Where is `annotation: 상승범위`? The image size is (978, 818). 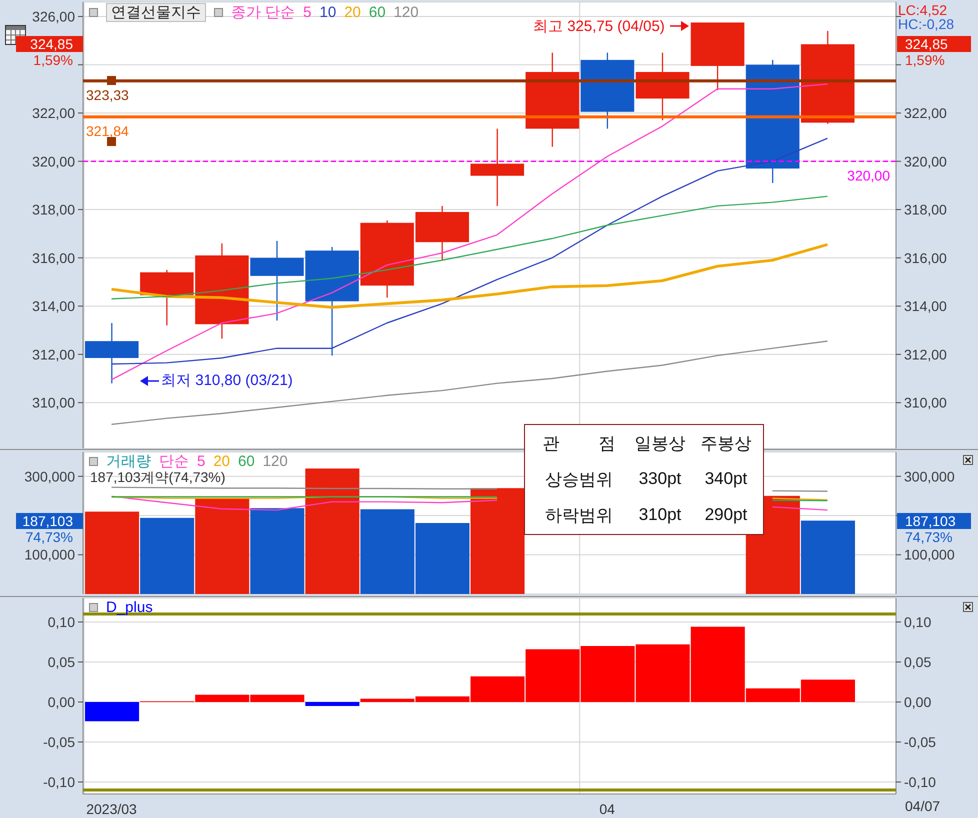
annotation: 상승범위 is located at coordinates (579, 479).